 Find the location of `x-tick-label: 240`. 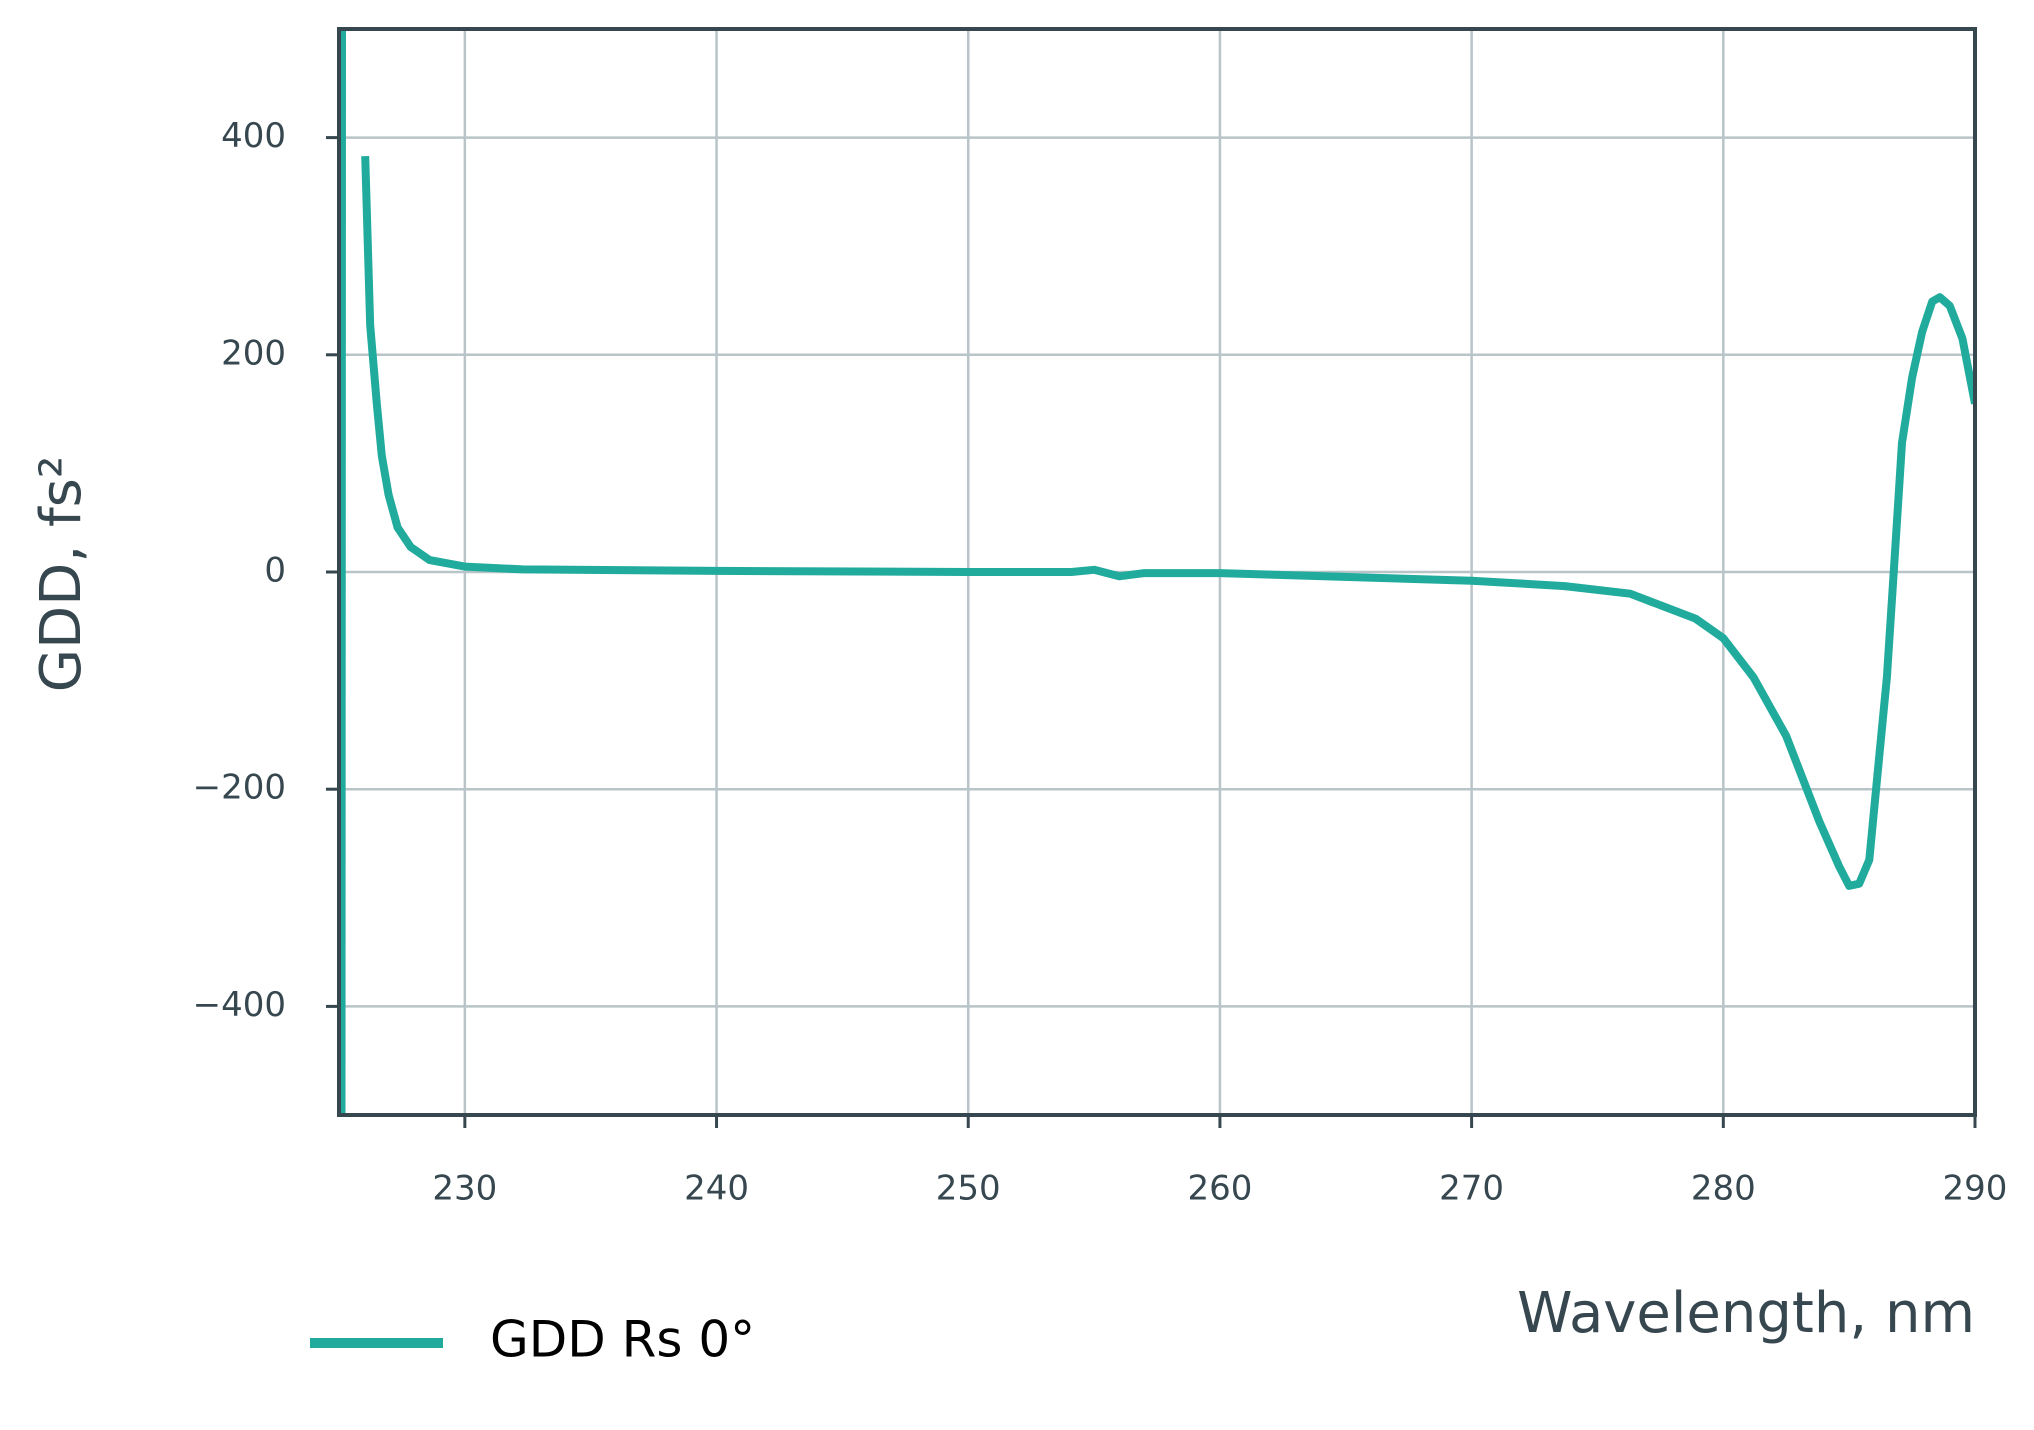

x-tick-label: 240 is located at coordinates (716, 1189).